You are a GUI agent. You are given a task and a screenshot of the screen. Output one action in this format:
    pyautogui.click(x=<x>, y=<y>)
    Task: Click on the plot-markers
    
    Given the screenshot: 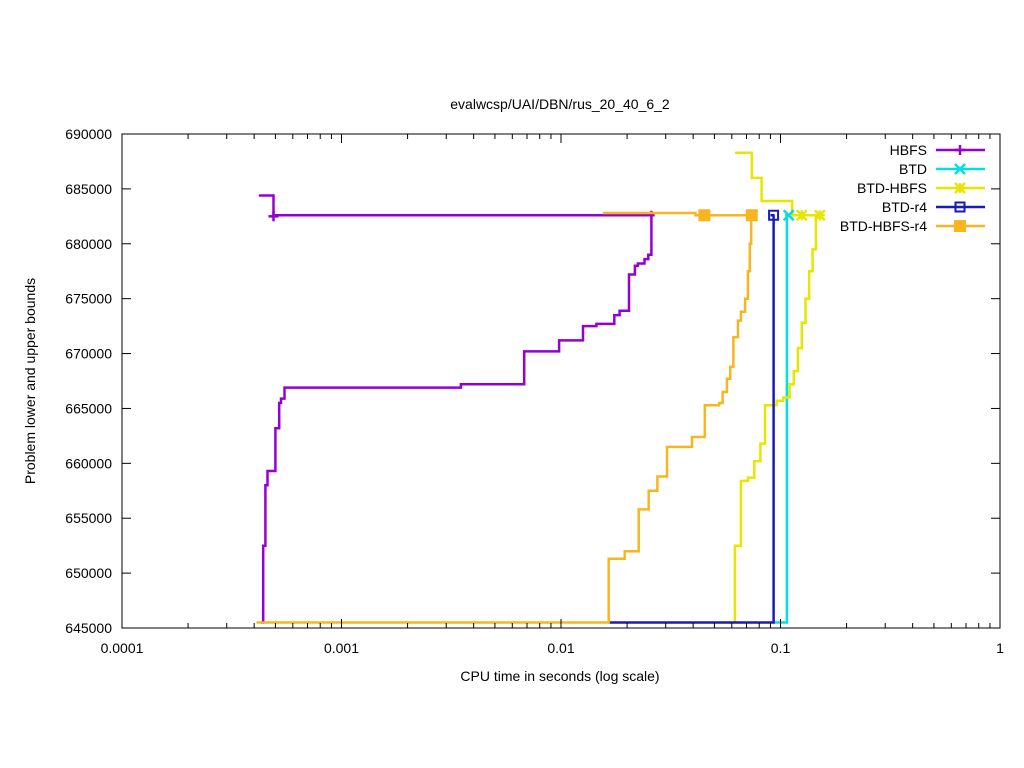 What is the action you would take?
    pyautogui.click(x=547, y=215)
    